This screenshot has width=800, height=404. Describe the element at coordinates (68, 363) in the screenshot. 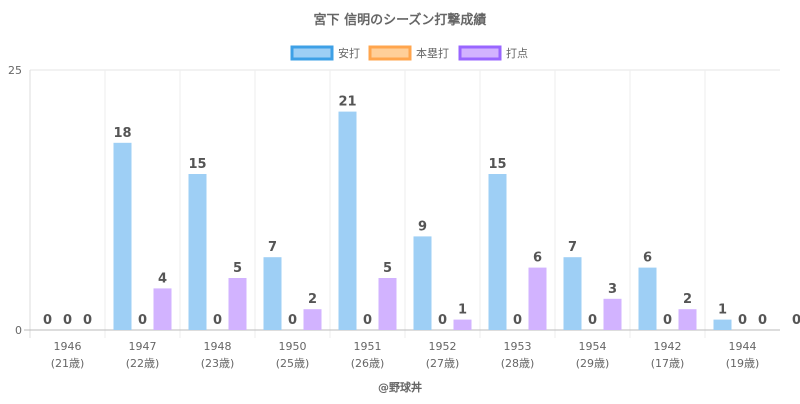

I see `x-tick-age: (21歳)` at that location.